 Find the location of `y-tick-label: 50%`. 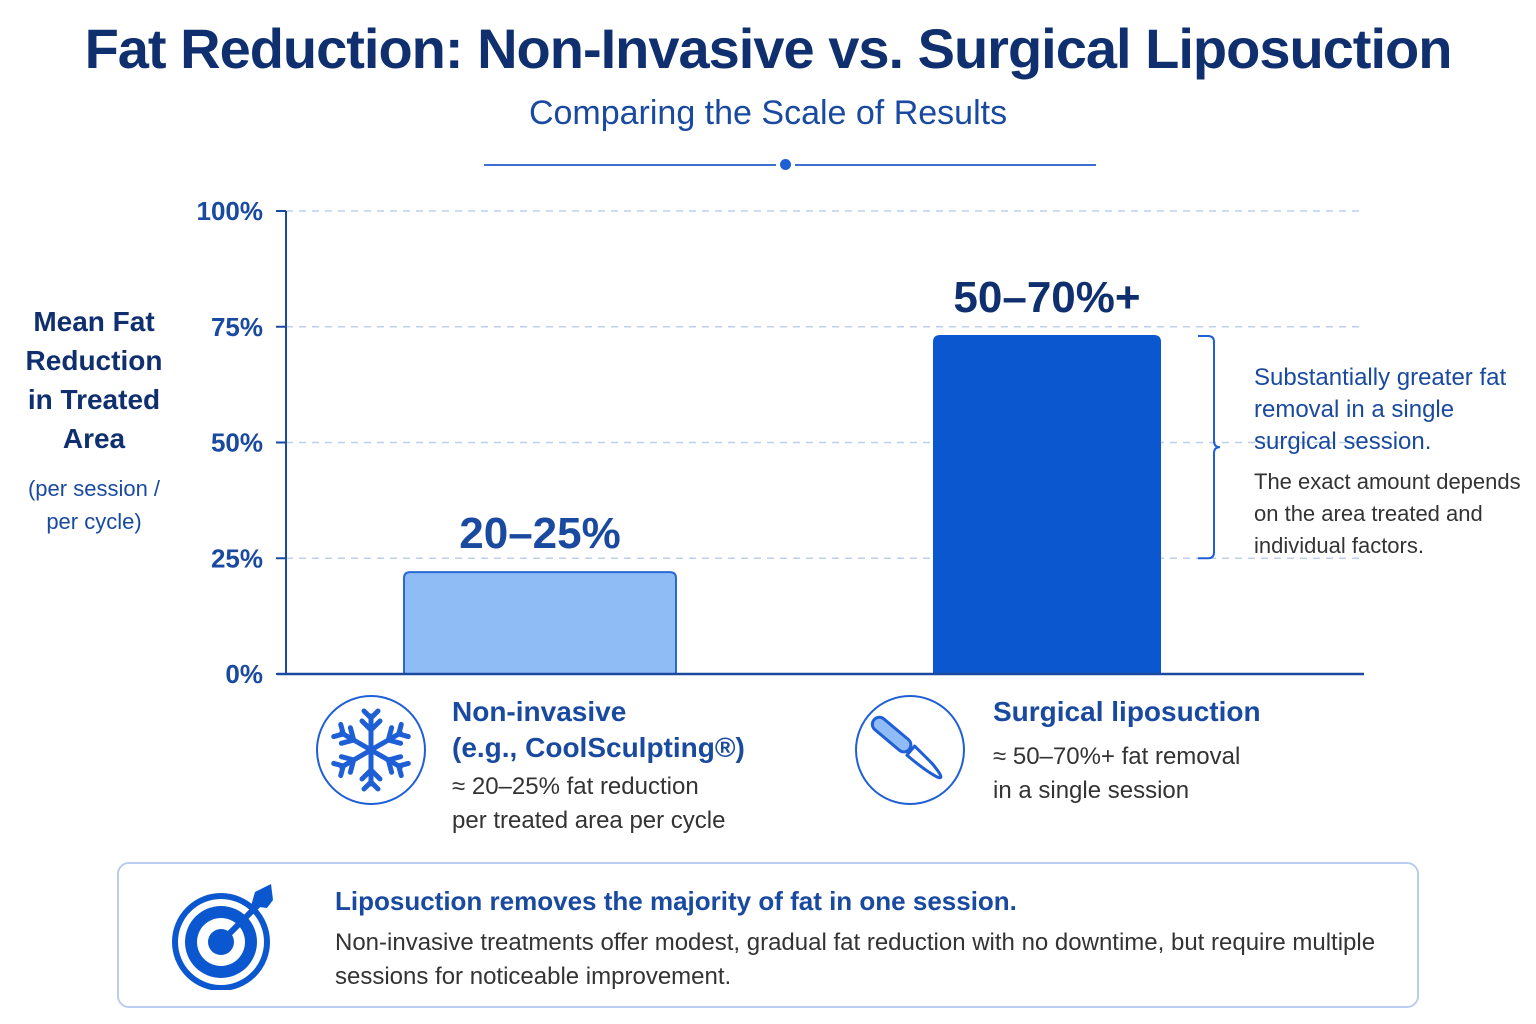

y-tick-label: 50% is located at coordinates (237, 443).